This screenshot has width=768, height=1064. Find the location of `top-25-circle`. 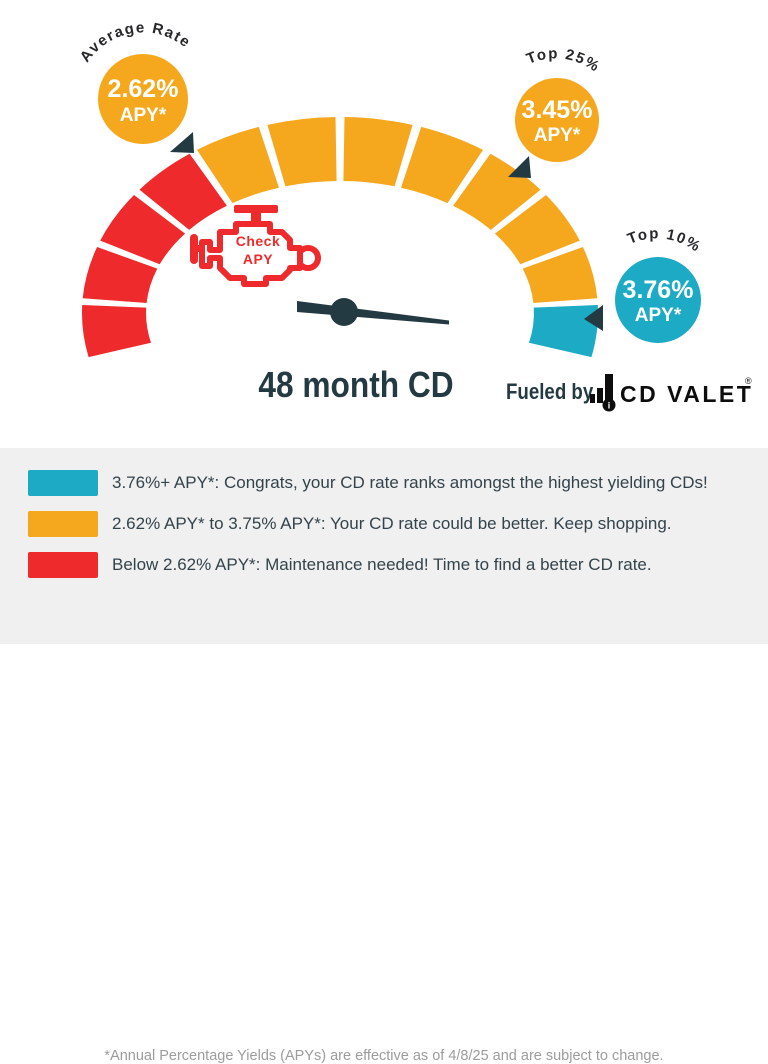

top-25-circle is located at coordinates (557, 120).